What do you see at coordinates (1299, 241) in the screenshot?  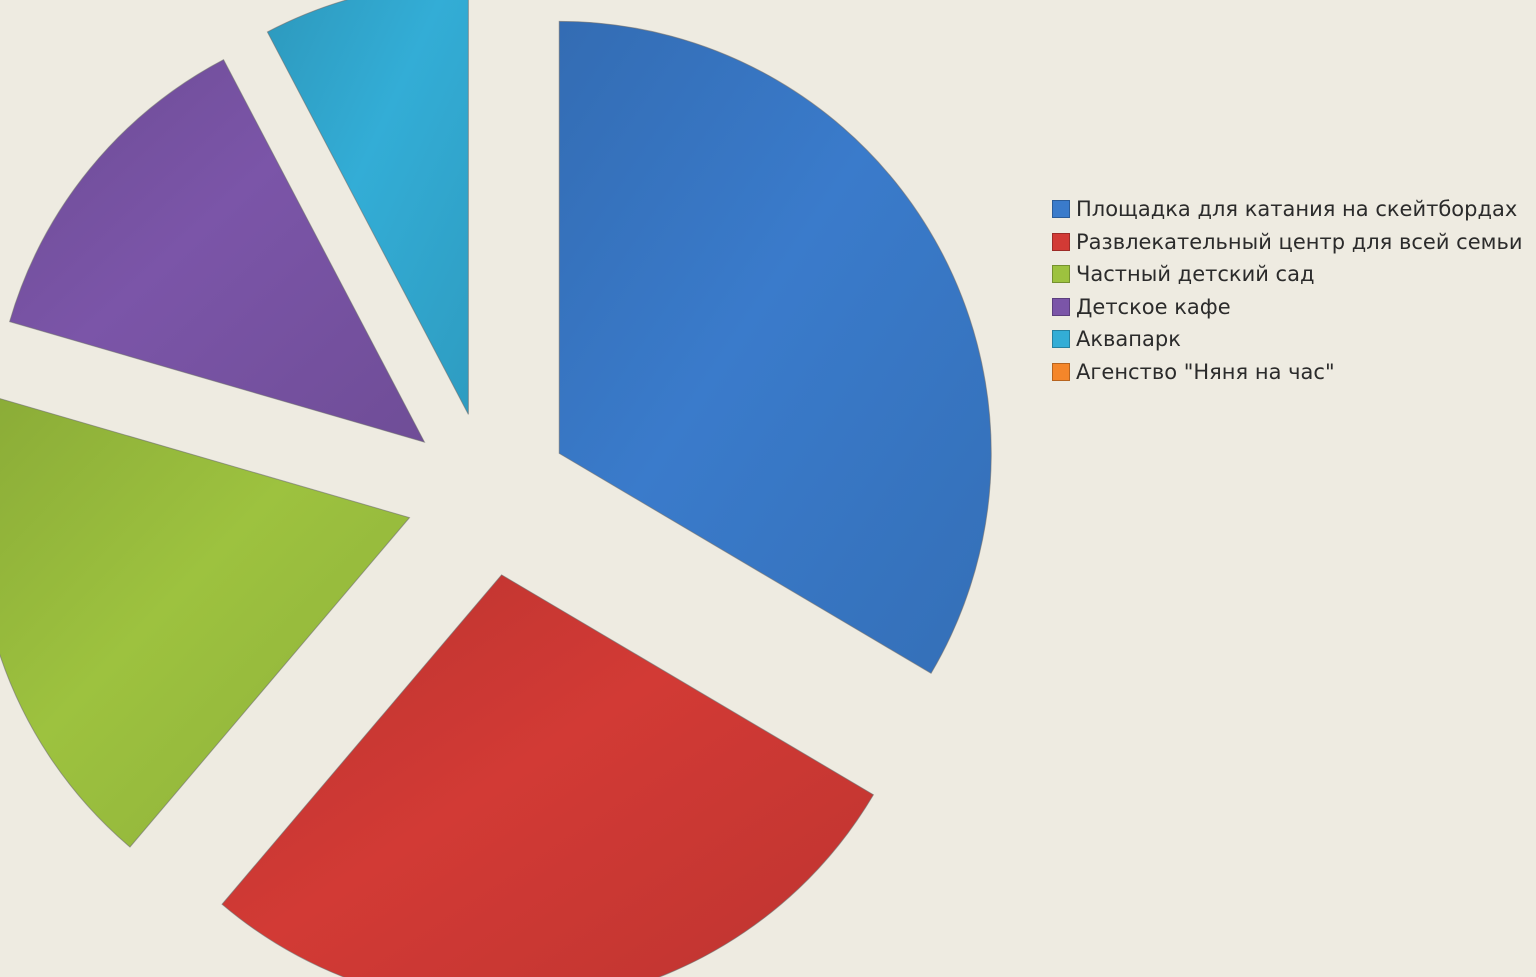 I see `legend-label: Развлекательный центр для всей семьи` at bounding box center [1299, 241].